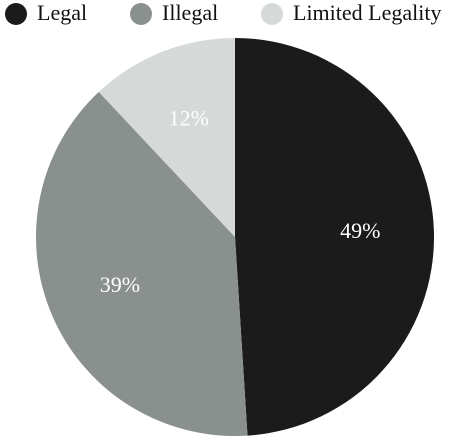 The width and height of the screenshot is (474, 437). Describe the element at coordinates (167, 137) in the screenshot. I see `pie-slice` at that location.